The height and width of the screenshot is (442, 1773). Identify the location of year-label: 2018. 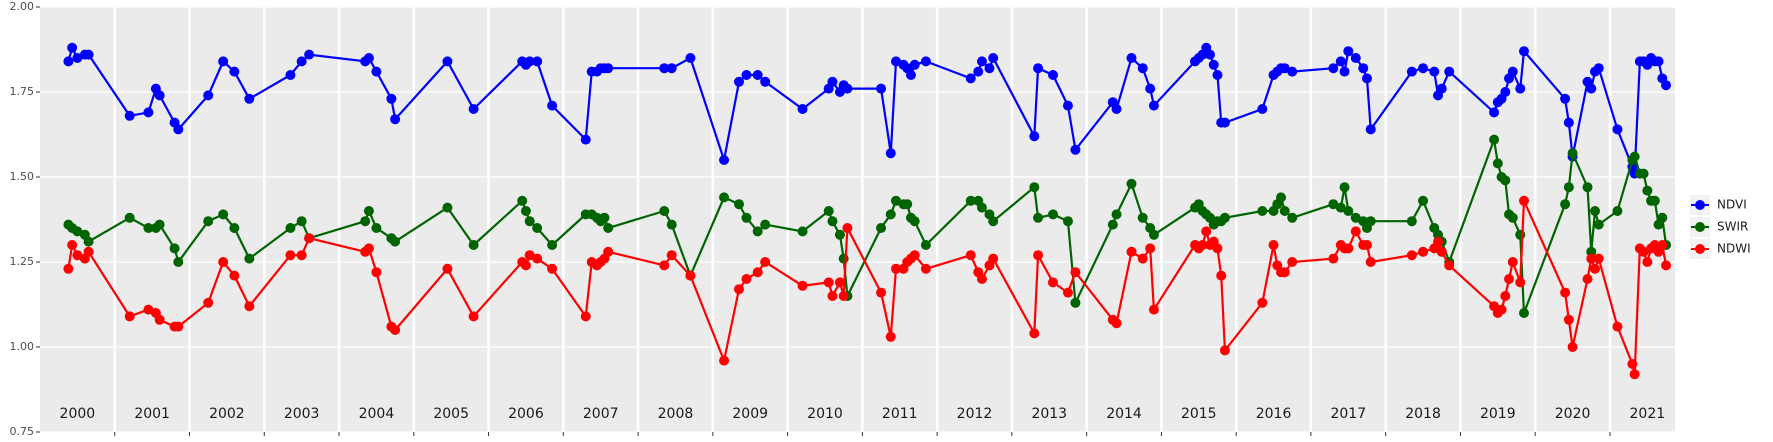
(1423, 414).